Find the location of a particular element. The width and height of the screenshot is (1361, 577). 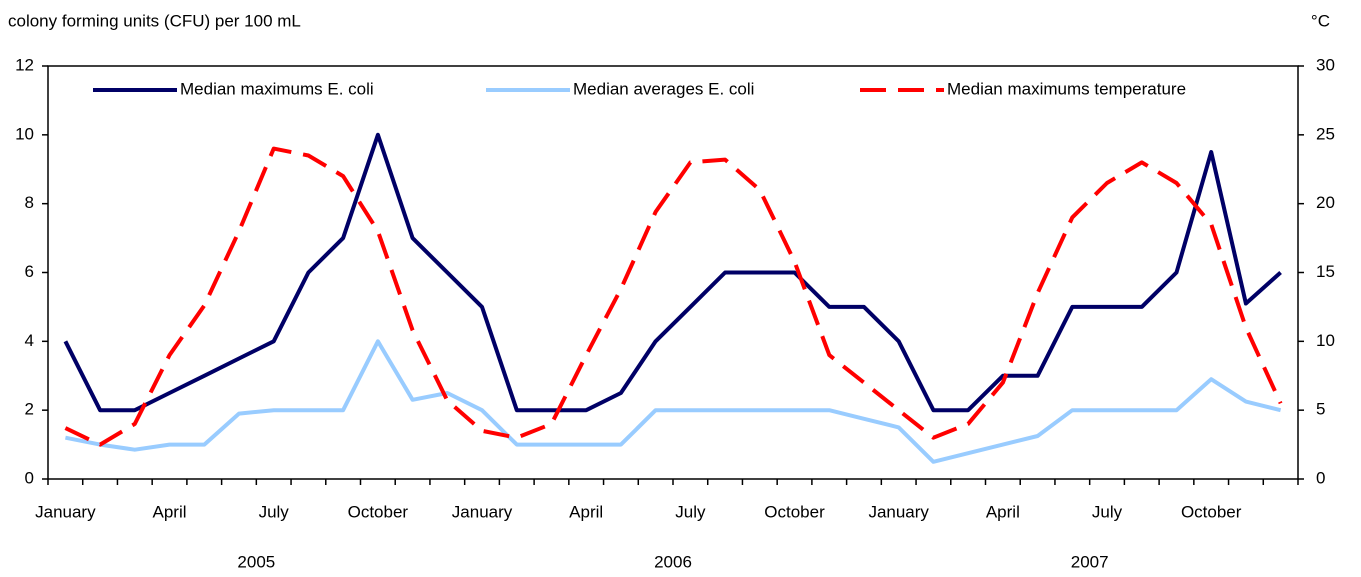

legend-label: Median maximums temperature is located at coordinates (1066, 88).